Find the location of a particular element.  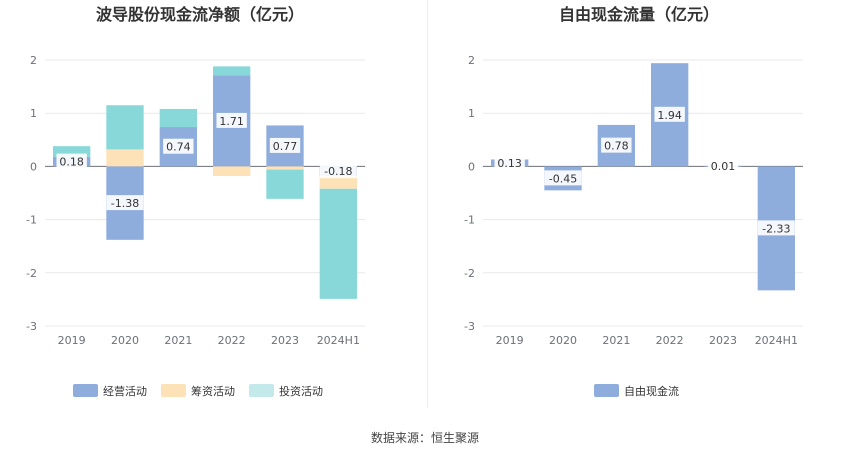

data-source-label: 数据来源：恒生聚源 is located at coordinates (424, 438).